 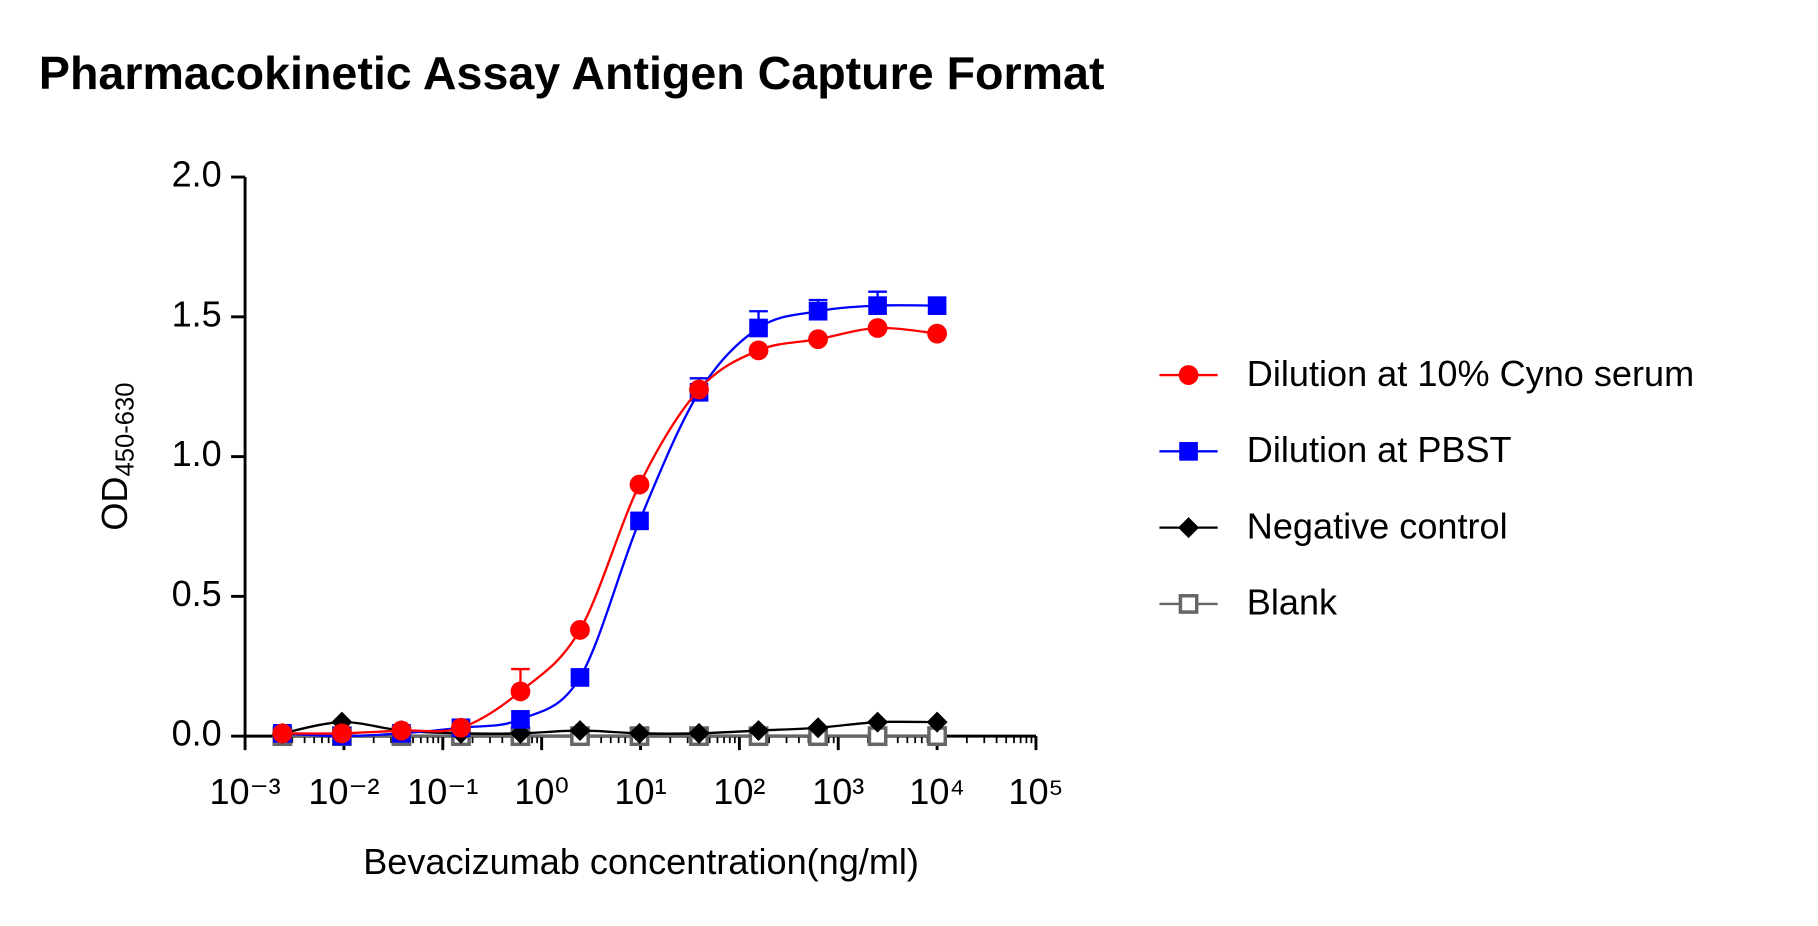 I want to click on y-tick-label: 2.0, so click(x=197, y=174).